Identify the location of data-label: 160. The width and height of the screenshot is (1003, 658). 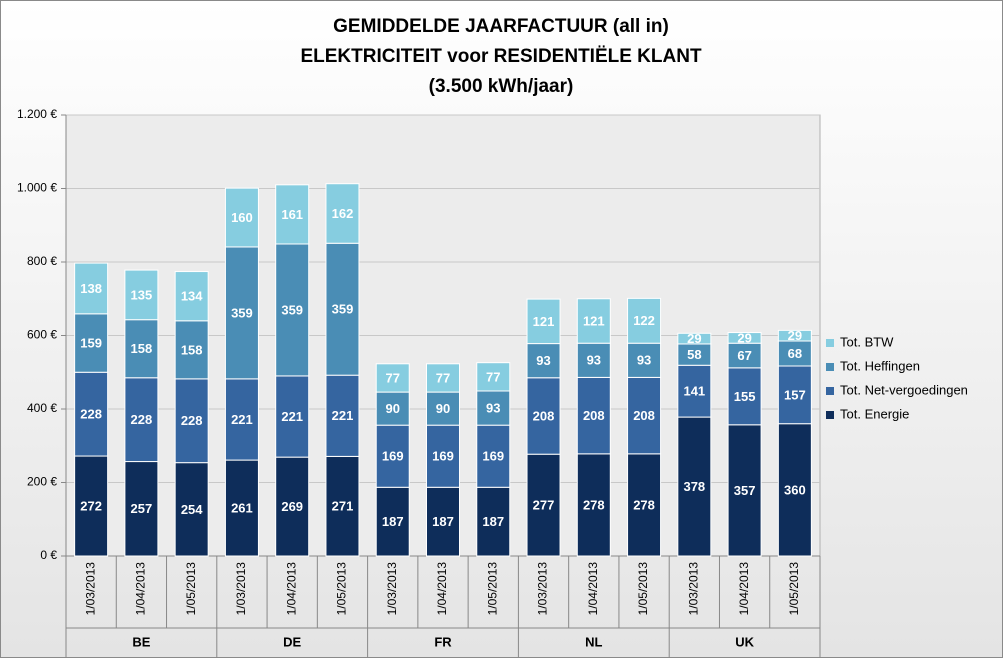
(242, 217).